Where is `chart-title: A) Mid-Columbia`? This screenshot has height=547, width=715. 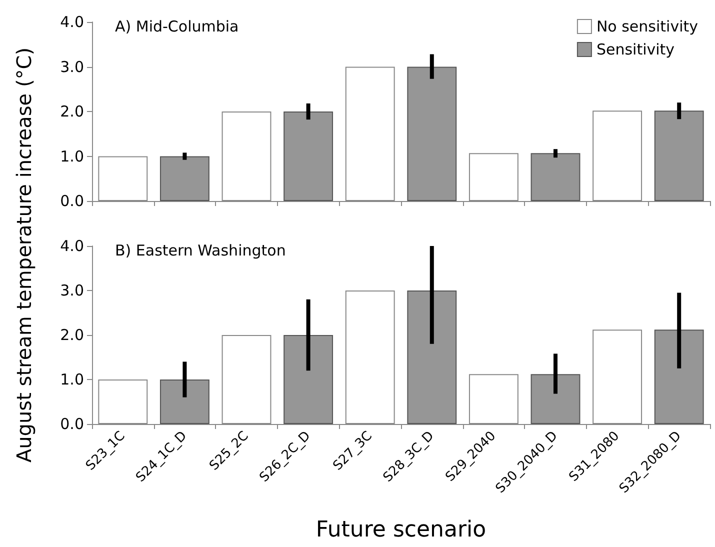
chart-title: A) Mid-Columbia is located at coordinates (177, 27).